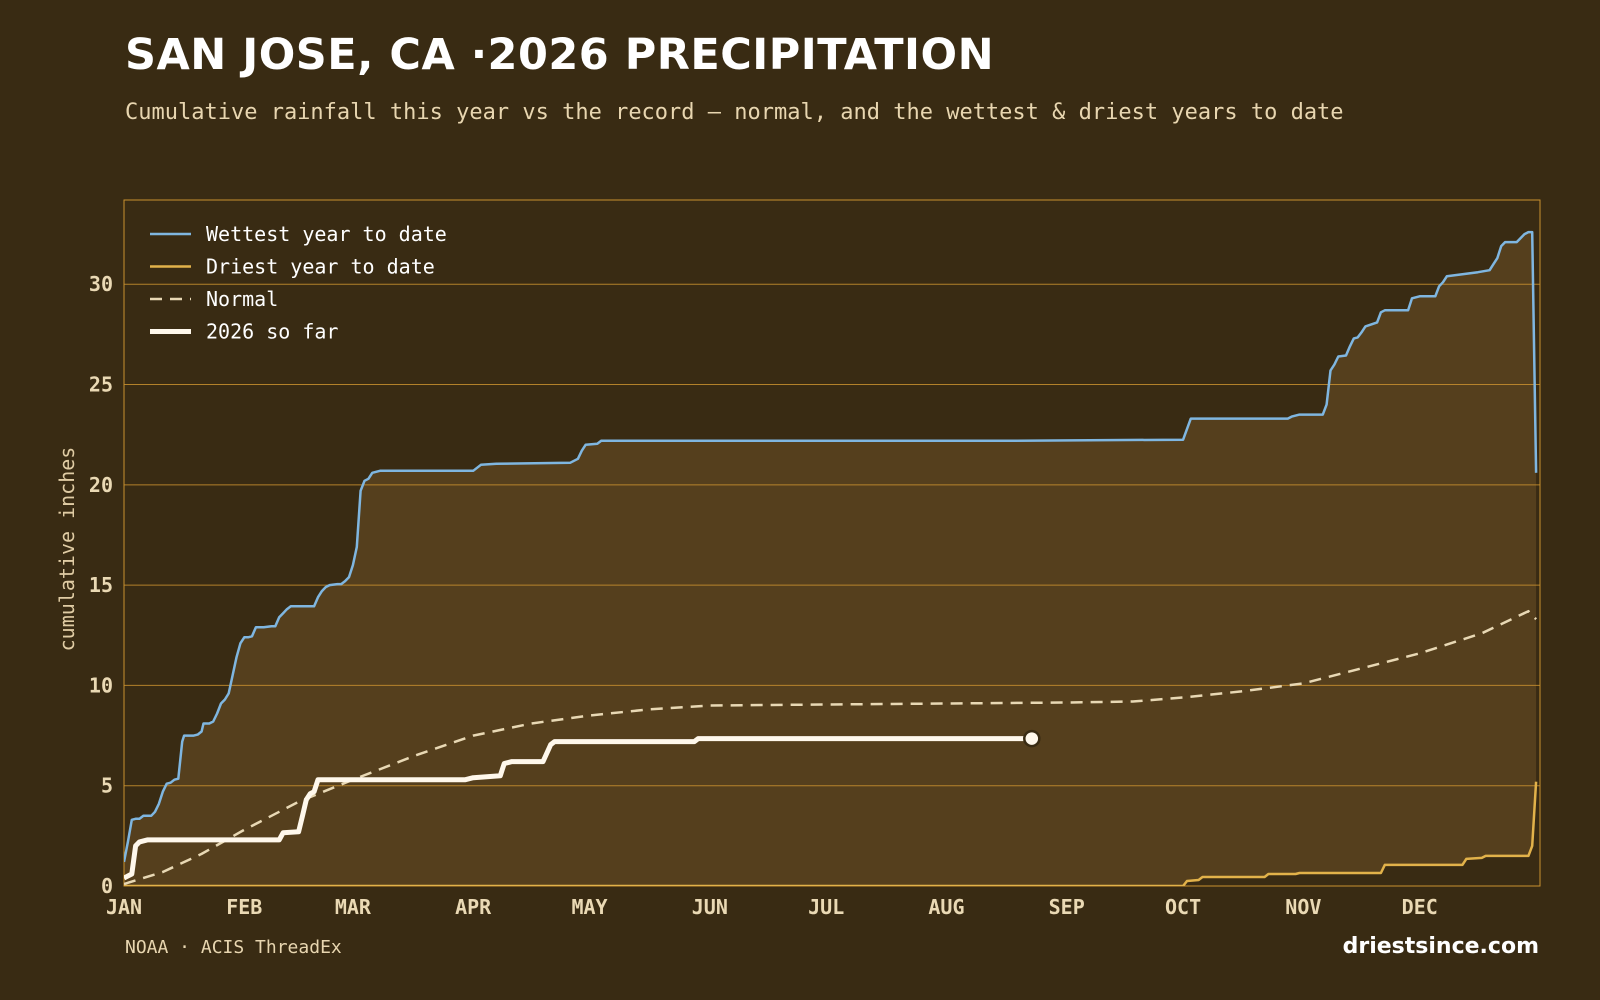 This screenshot has height=1000, width=1600. I want to click on y-tick-0: 0, so click(107, 886).